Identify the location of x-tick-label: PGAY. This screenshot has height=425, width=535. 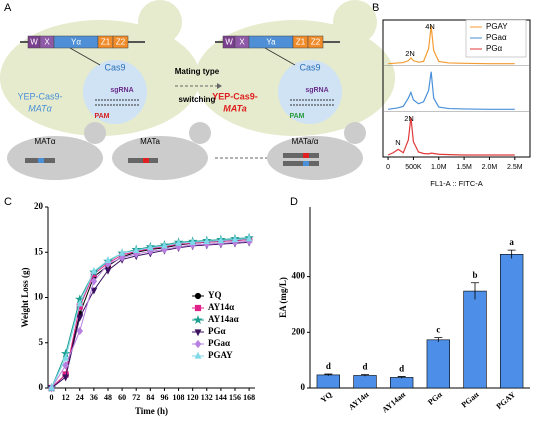
(506, 400).